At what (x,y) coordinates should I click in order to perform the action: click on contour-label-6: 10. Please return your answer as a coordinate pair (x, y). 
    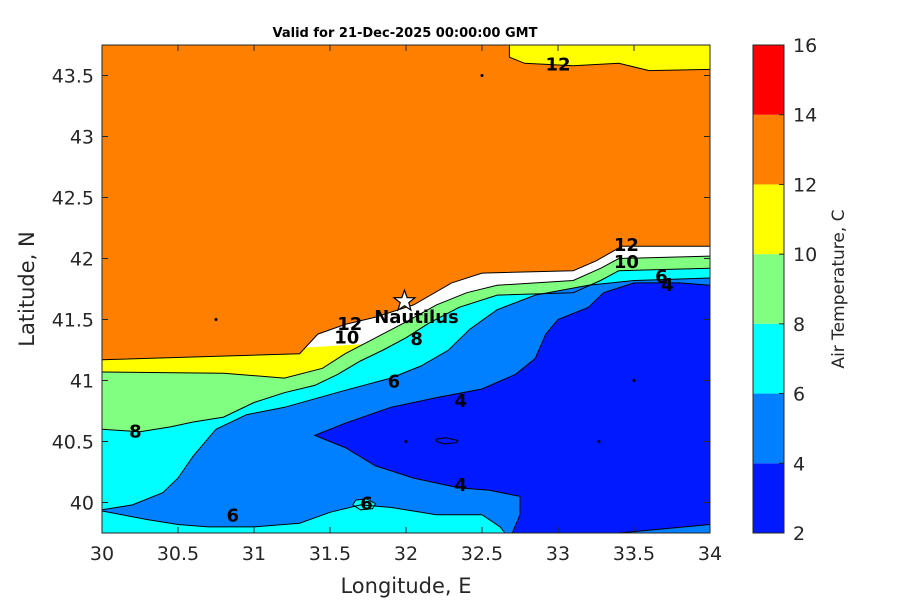
    Looking at the image, I should click on (346, 338).